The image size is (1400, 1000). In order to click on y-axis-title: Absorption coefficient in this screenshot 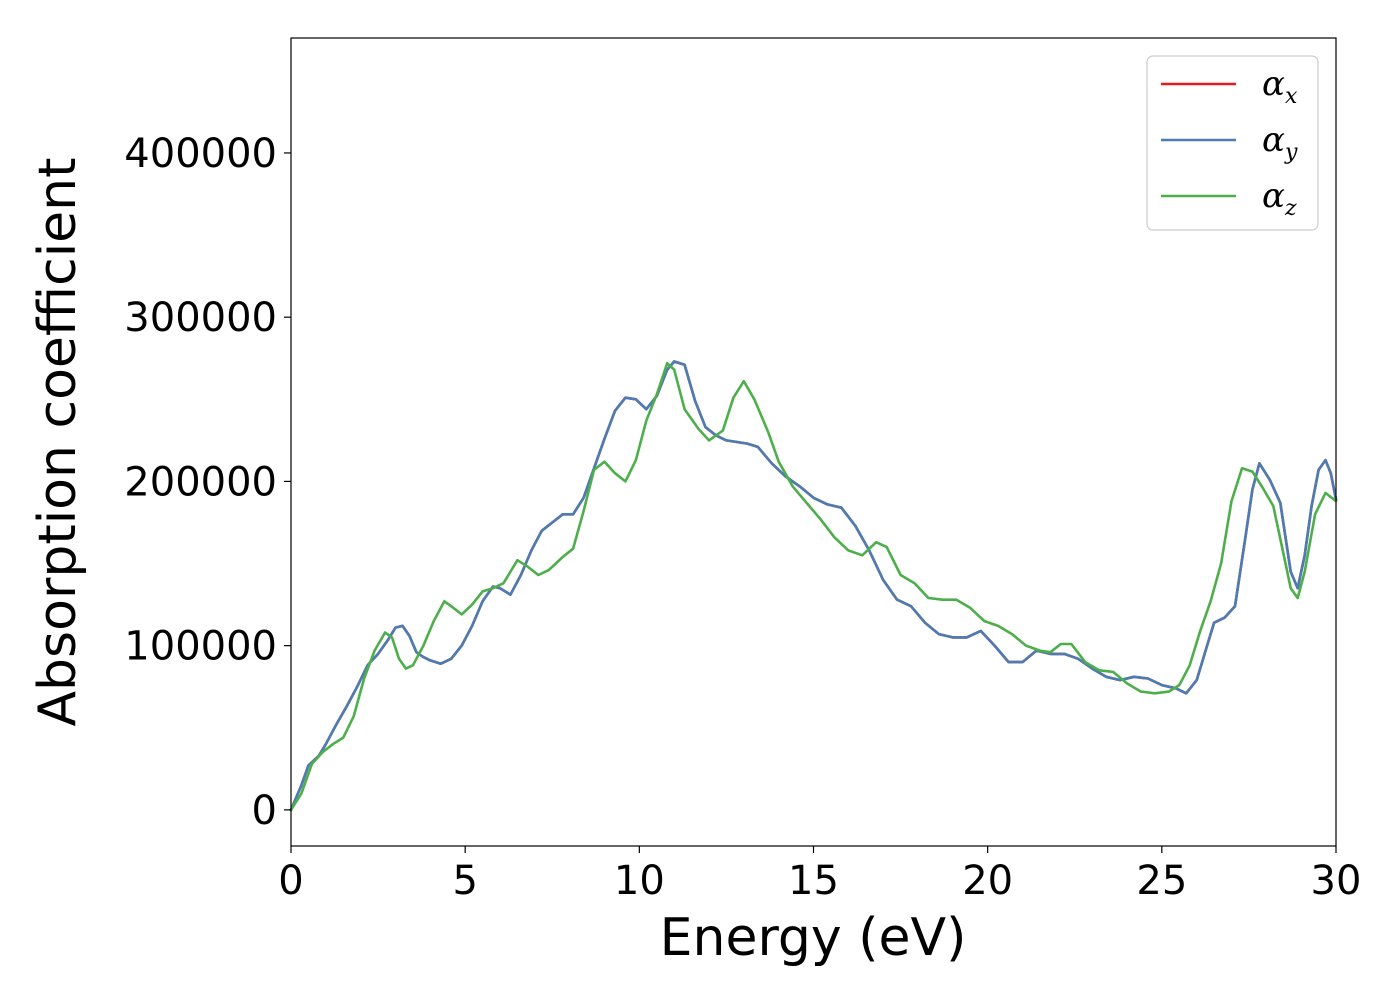, I will do `click(58, 441)`.